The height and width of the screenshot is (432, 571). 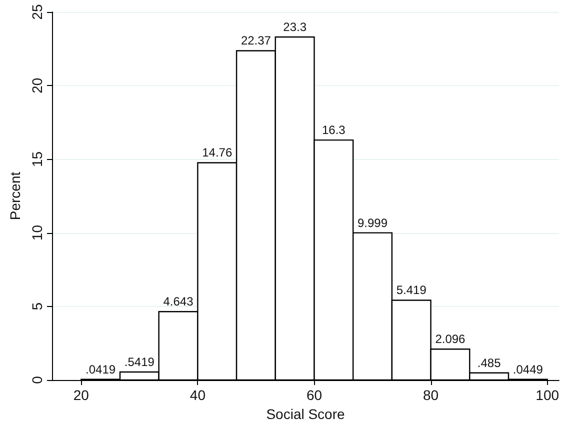 I want to click on x-tick-label: 20, so click(x=81, y=395).